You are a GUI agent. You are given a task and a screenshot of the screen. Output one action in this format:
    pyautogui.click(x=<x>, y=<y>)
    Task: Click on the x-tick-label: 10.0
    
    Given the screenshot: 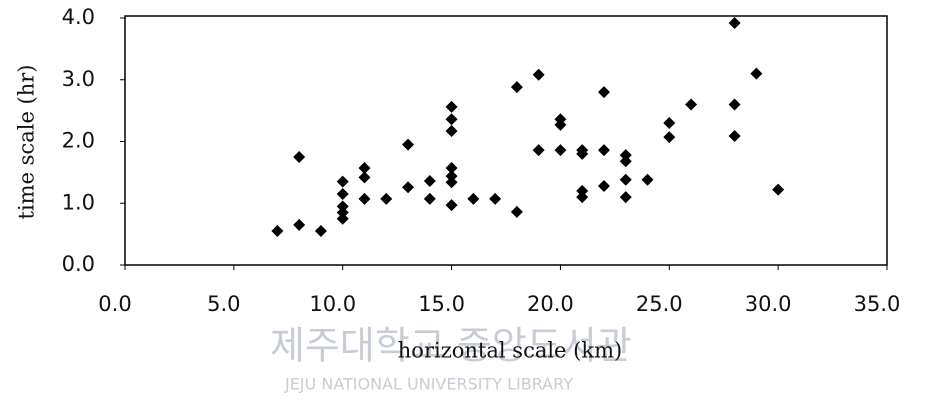 What is the action you would take?
    pyautogui.click(x=332, y=304)
    